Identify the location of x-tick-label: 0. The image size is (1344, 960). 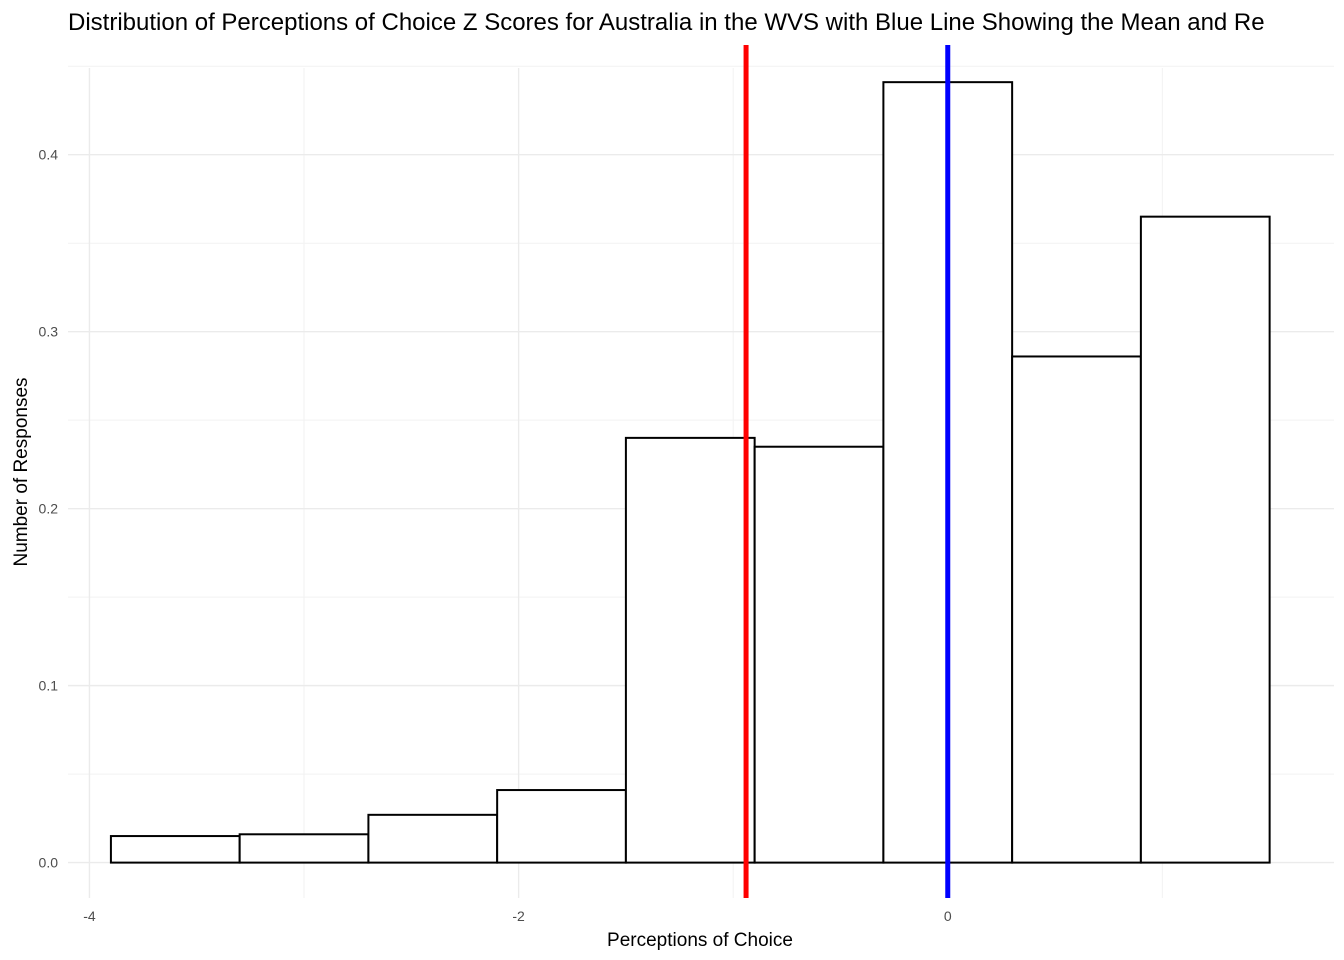
(948, 916).